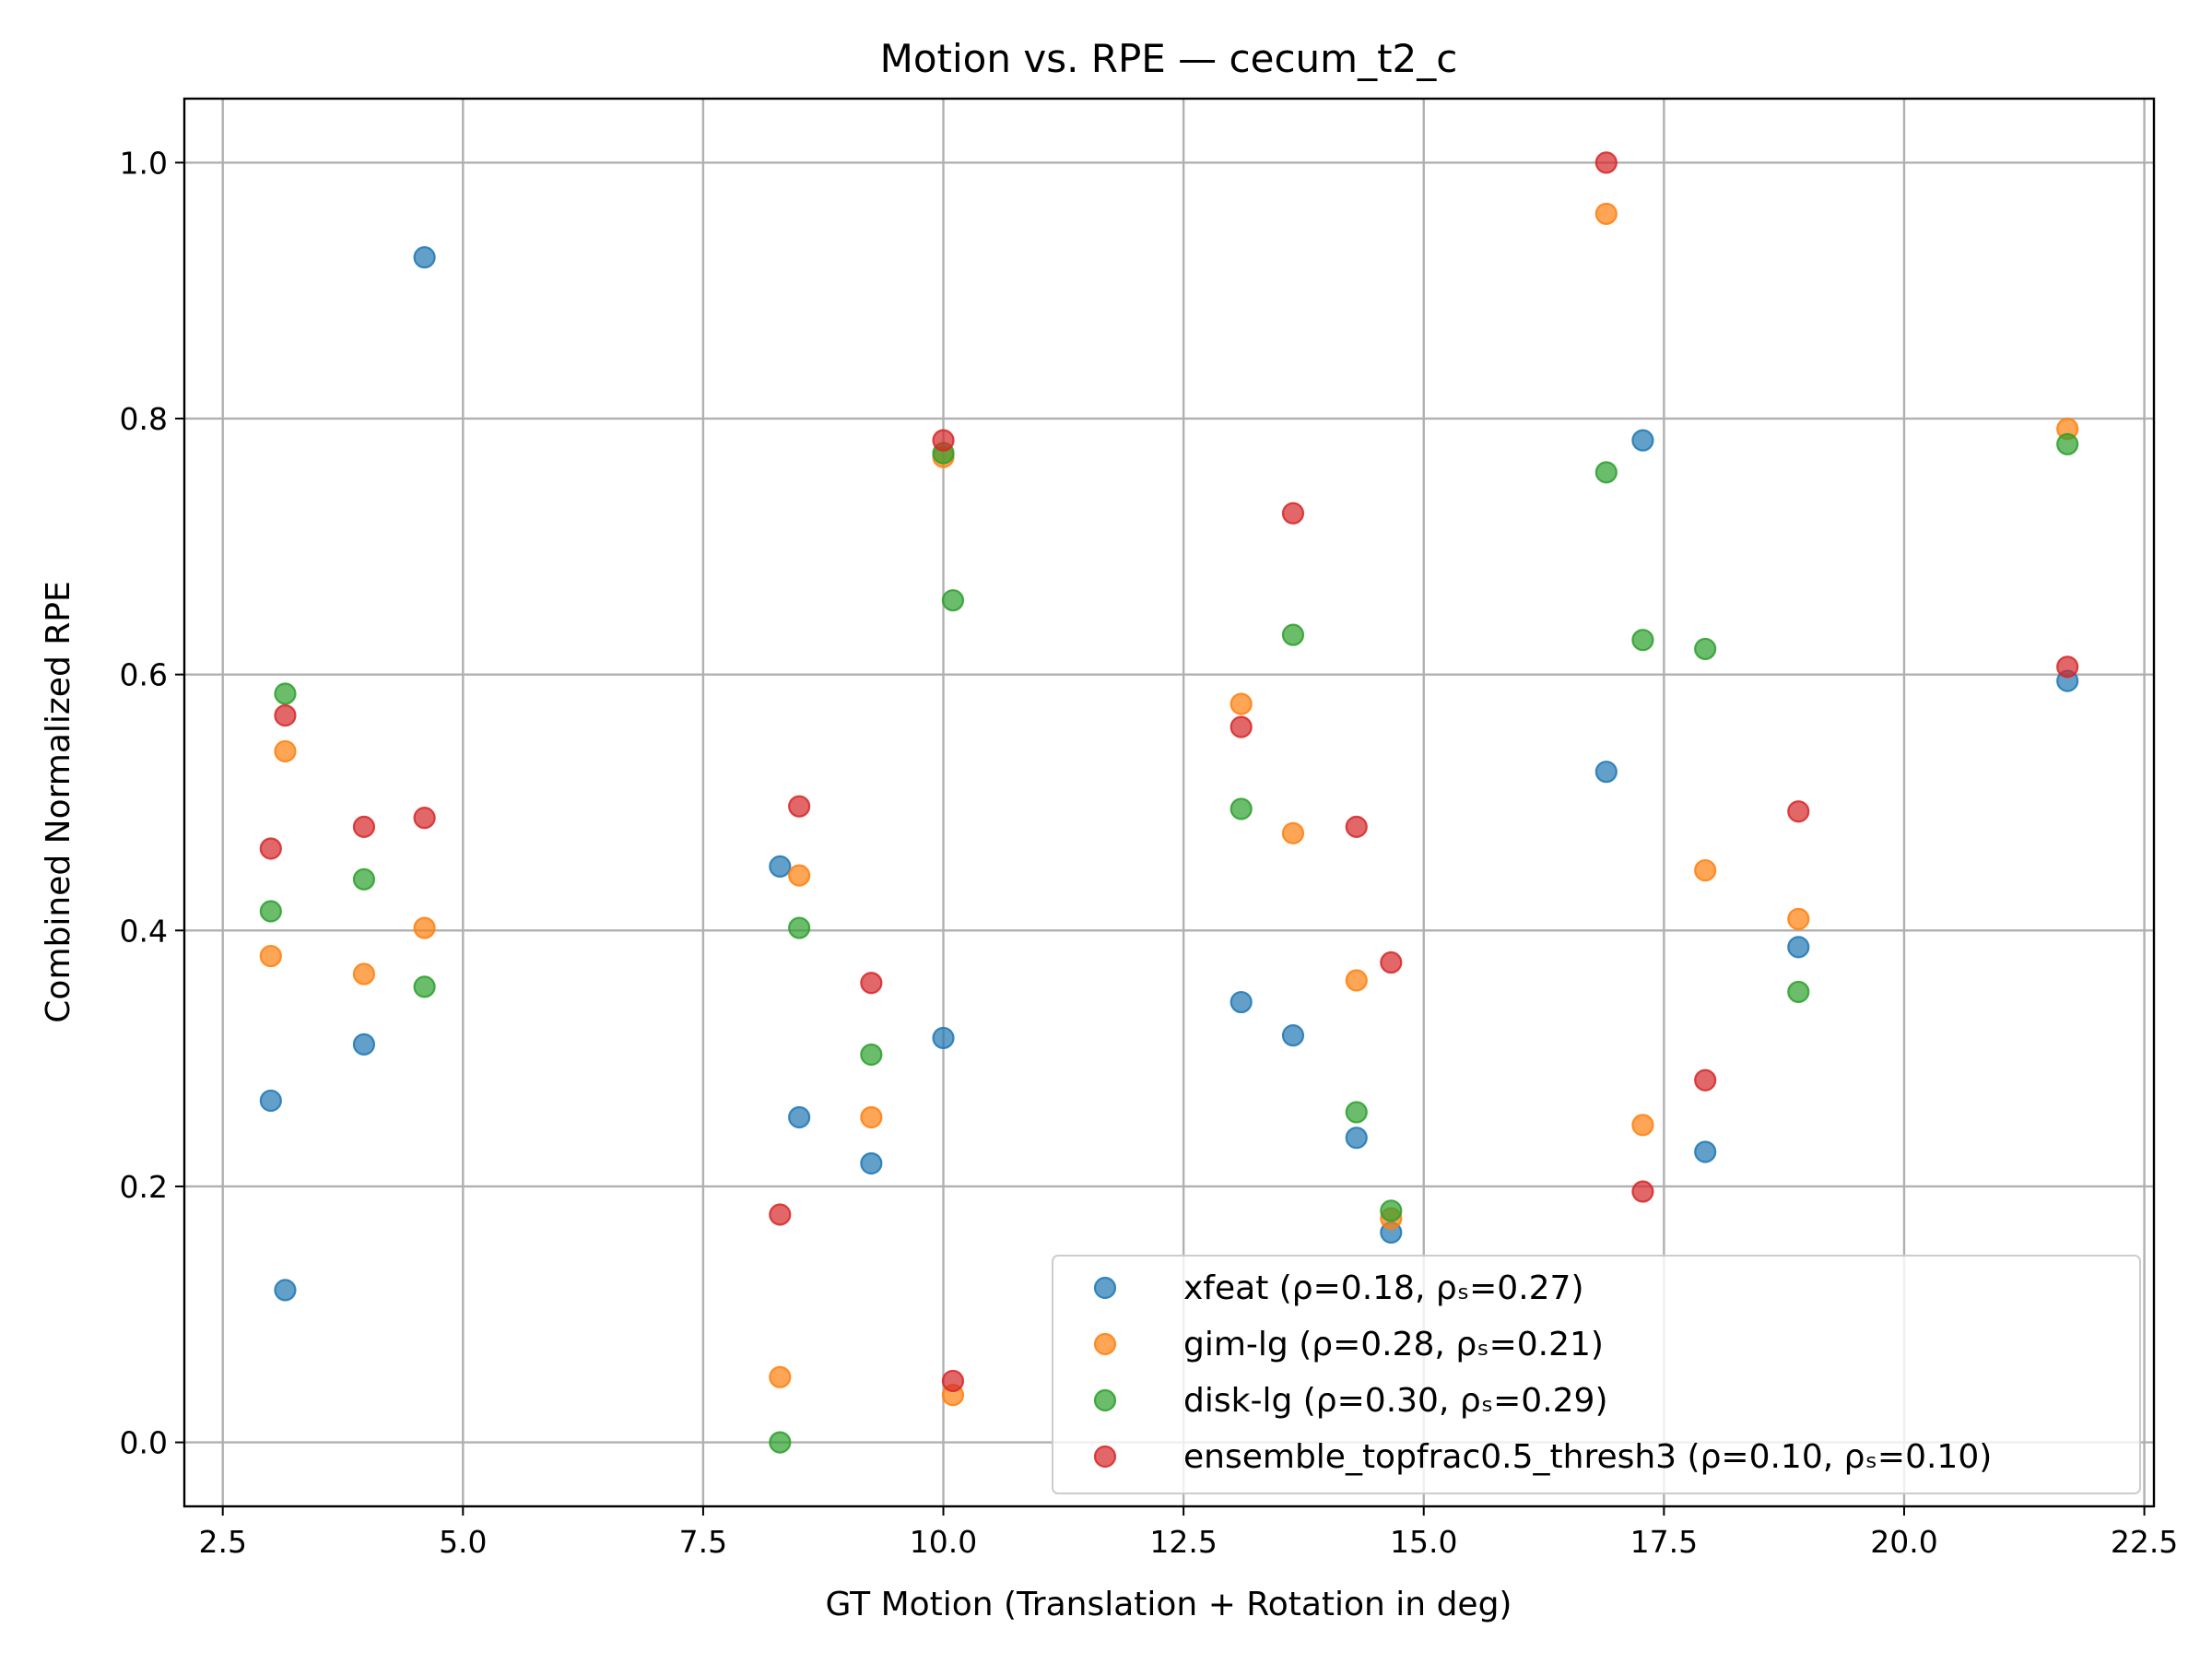 This screenshot has height=1664, width=2212. Describe the element at coordinates (144, 163) in the screenshot. I see `y-tick-label: 1.0` at that location.